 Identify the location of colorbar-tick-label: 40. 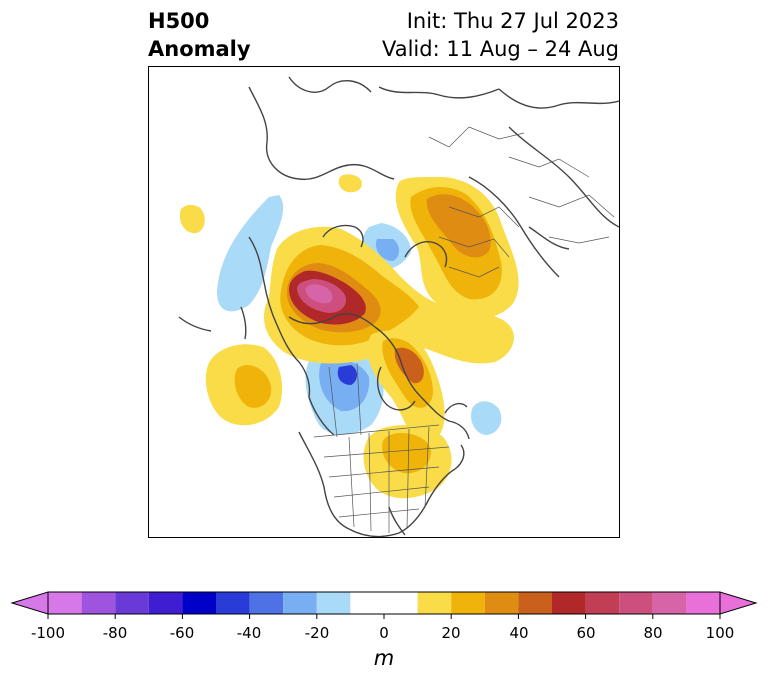
(519, 633).